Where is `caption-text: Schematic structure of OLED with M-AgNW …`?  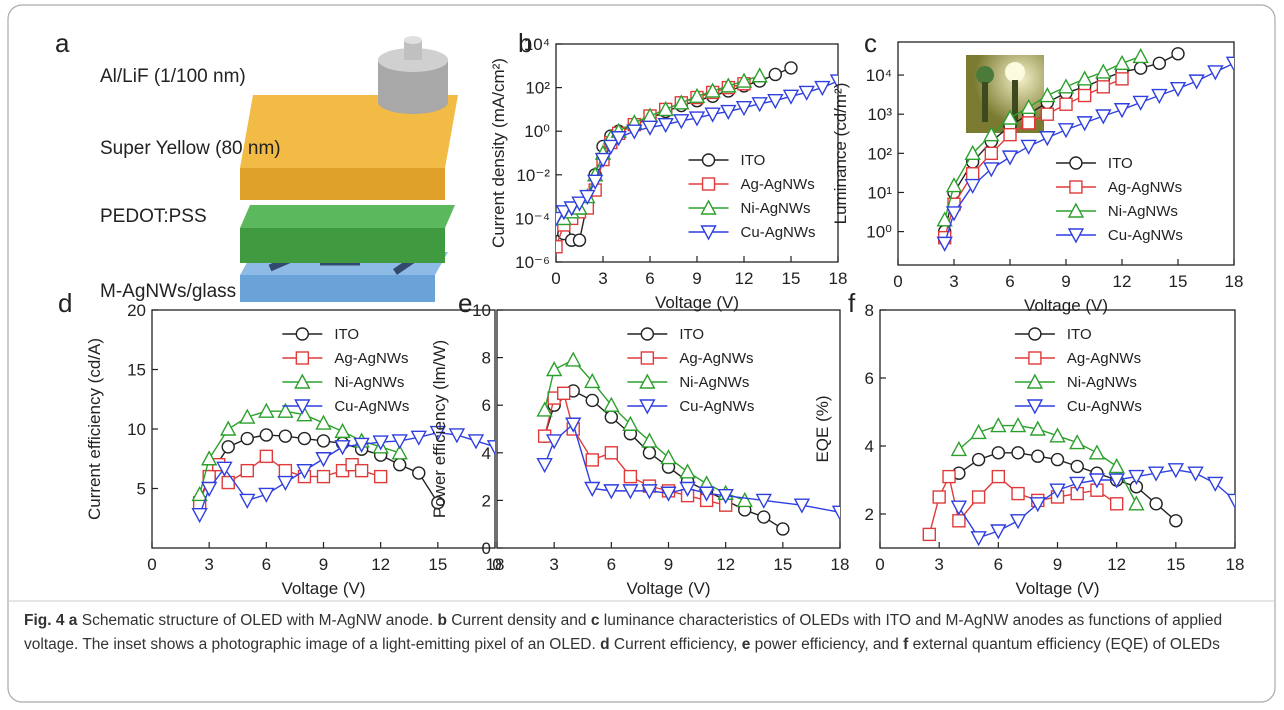 caption-text: Schematic structure of OLED with M-AgNW … is located at coordinates (257, 620).